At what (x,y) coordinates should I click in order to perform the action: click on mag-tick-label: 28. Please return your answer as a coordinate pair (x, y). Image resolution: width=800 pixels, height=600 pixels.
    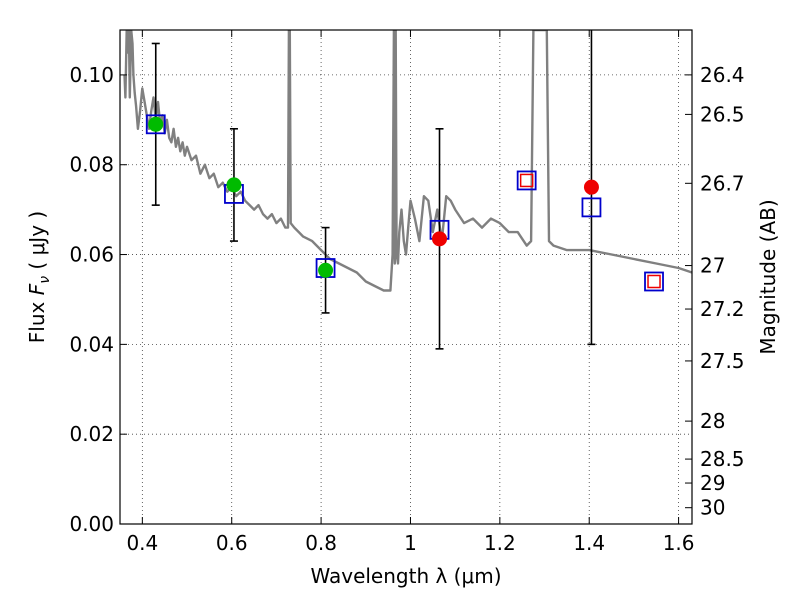
    Looking at the image, I should click on (712, 421).